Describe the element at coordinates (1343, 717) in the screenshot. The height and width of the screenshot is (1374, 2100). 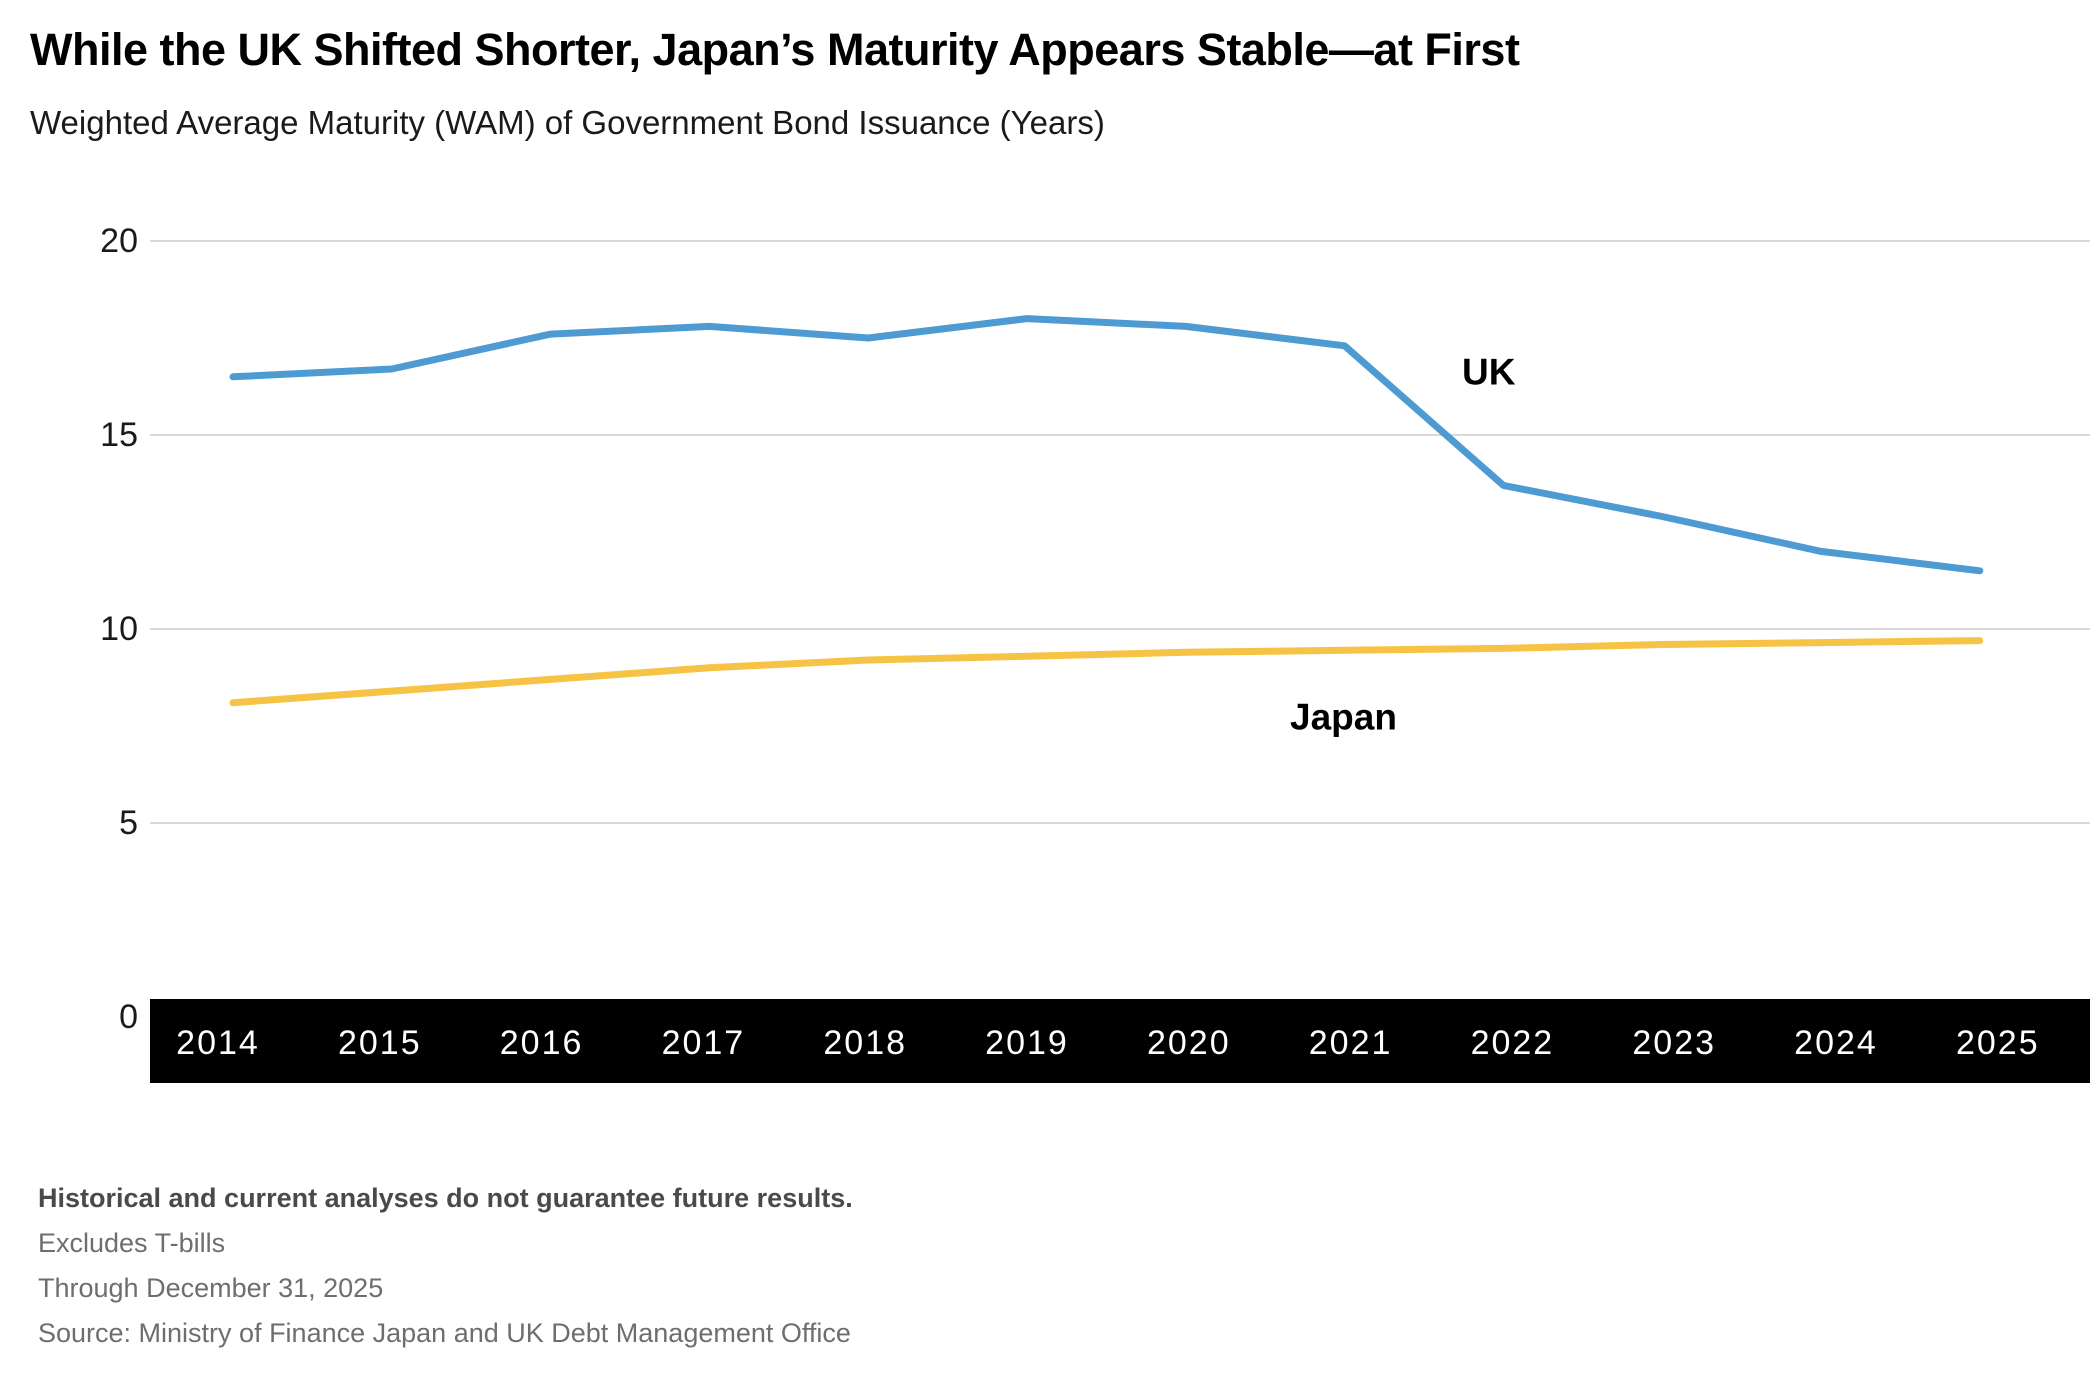
I see `japan-series-label: Japan` at that location.